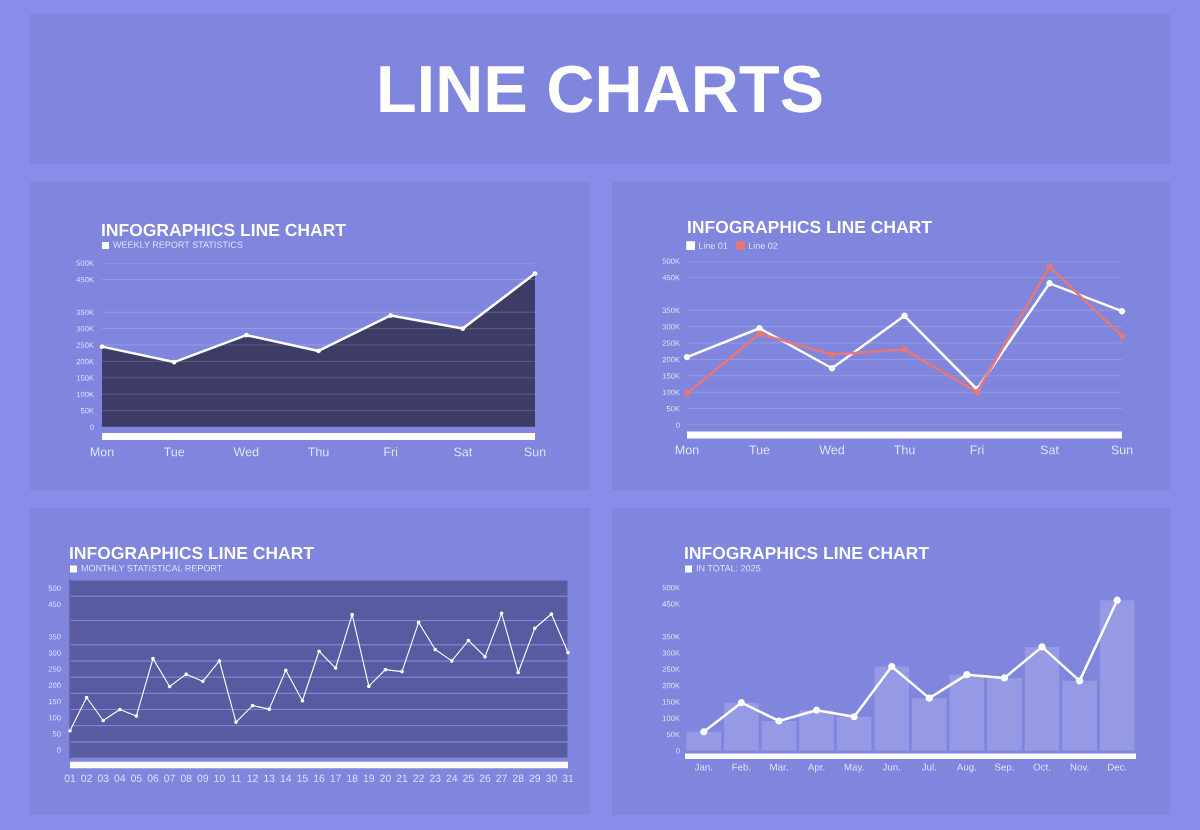  I want to click on x-tick-label: Jul., so click(928, 767).